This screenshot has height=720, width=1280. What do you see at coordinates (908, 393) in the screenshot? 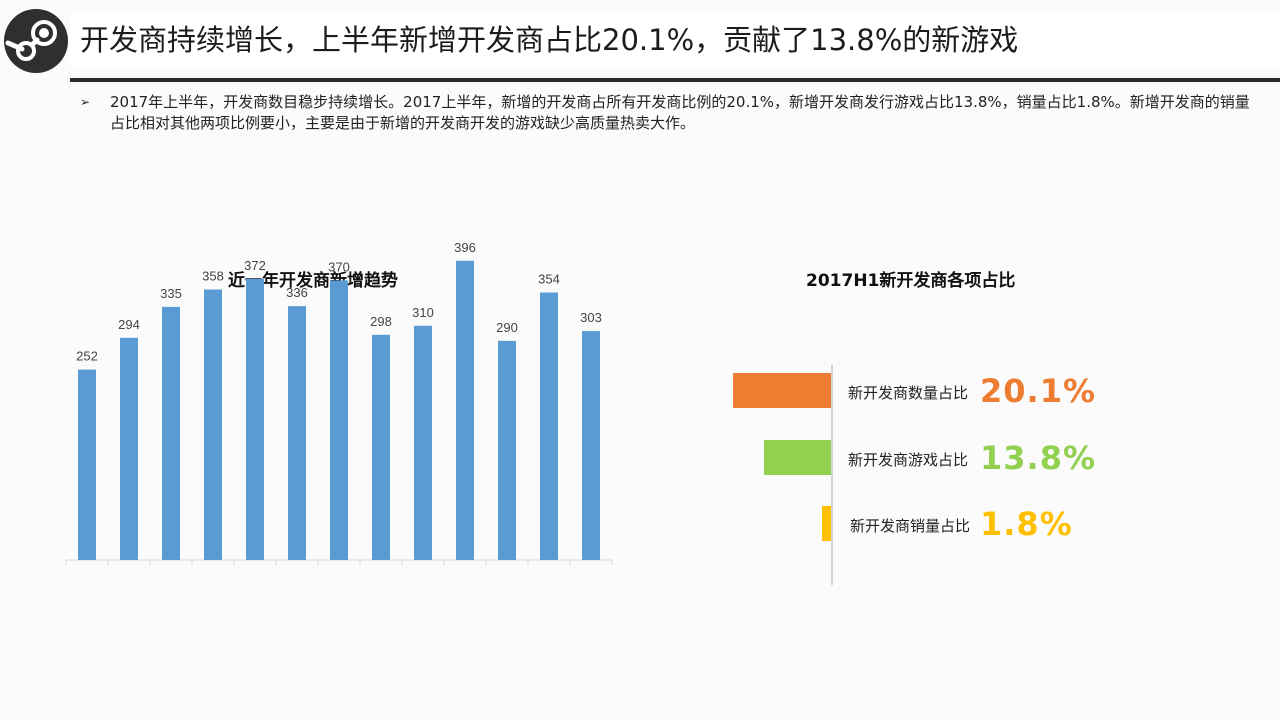
I see `share-label: 新开发商数量占比` at bounding box center [908, 393].